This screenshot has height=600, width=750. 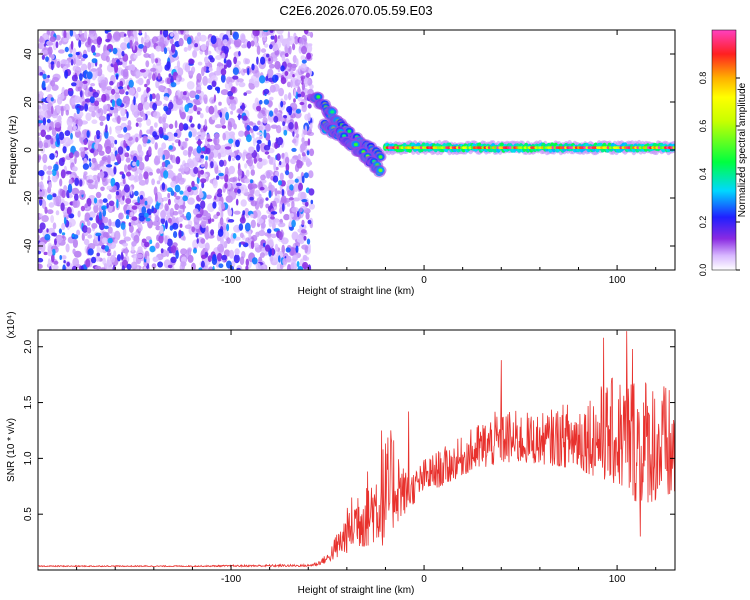 What do you see at coordinates (28, 458) in the screenshot?
I see `snr-y-tick-label: 1.0` at bounding box center [28, 458].